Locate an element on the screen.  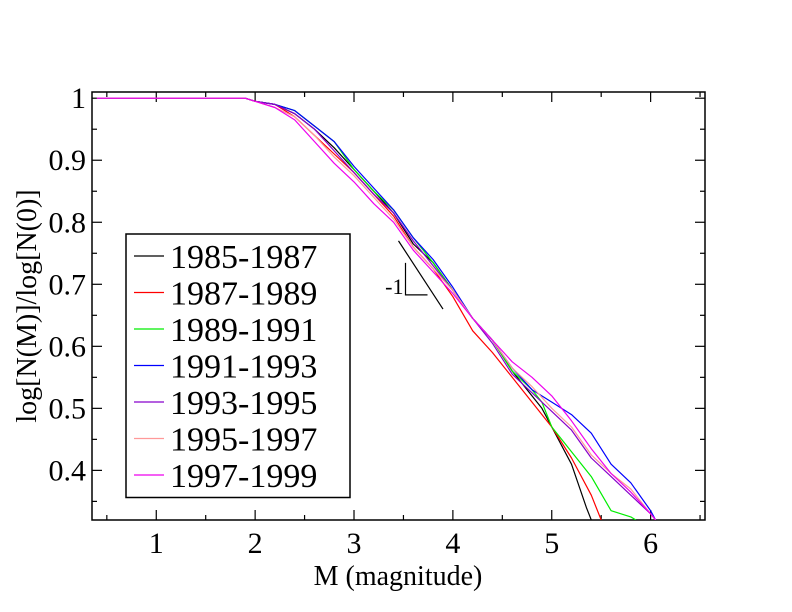
x-tick-label: 6 is located at coordinates (650, 543).